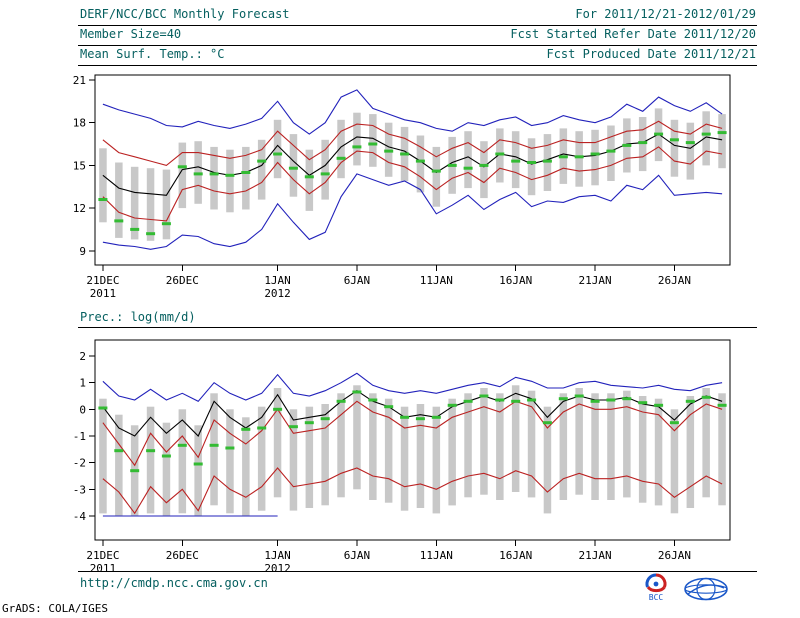 The height and width of the screenshot is (618, 800). Describe the element at coordinates (417, 571) in the screenshot. I see `footer-rule` at that location.